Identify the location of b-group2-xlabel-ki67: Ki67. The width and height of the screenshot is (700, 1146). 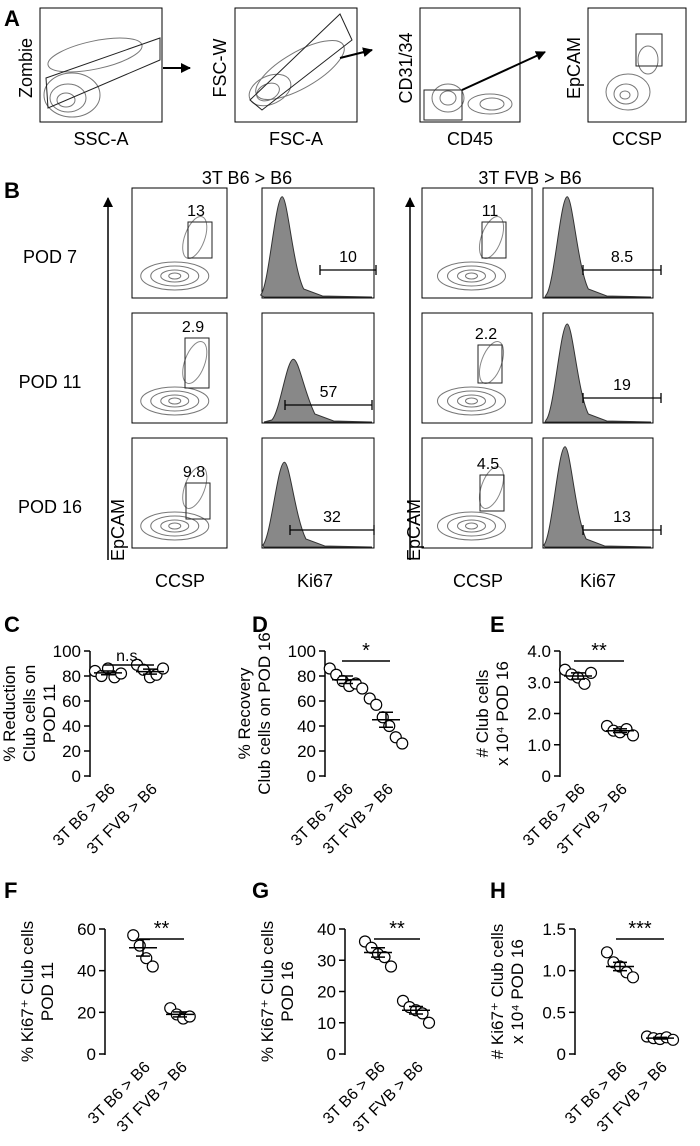
(598, 581).